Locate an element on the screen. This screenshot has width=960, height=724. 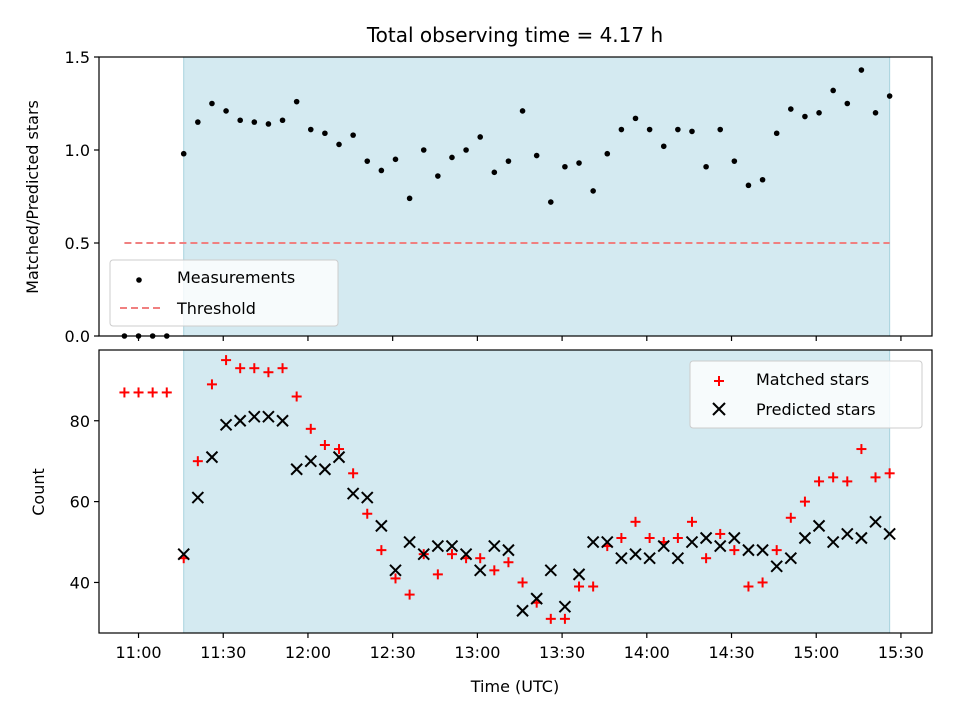
x-tick-label: 13:30 is located at coordinates (562, 652).